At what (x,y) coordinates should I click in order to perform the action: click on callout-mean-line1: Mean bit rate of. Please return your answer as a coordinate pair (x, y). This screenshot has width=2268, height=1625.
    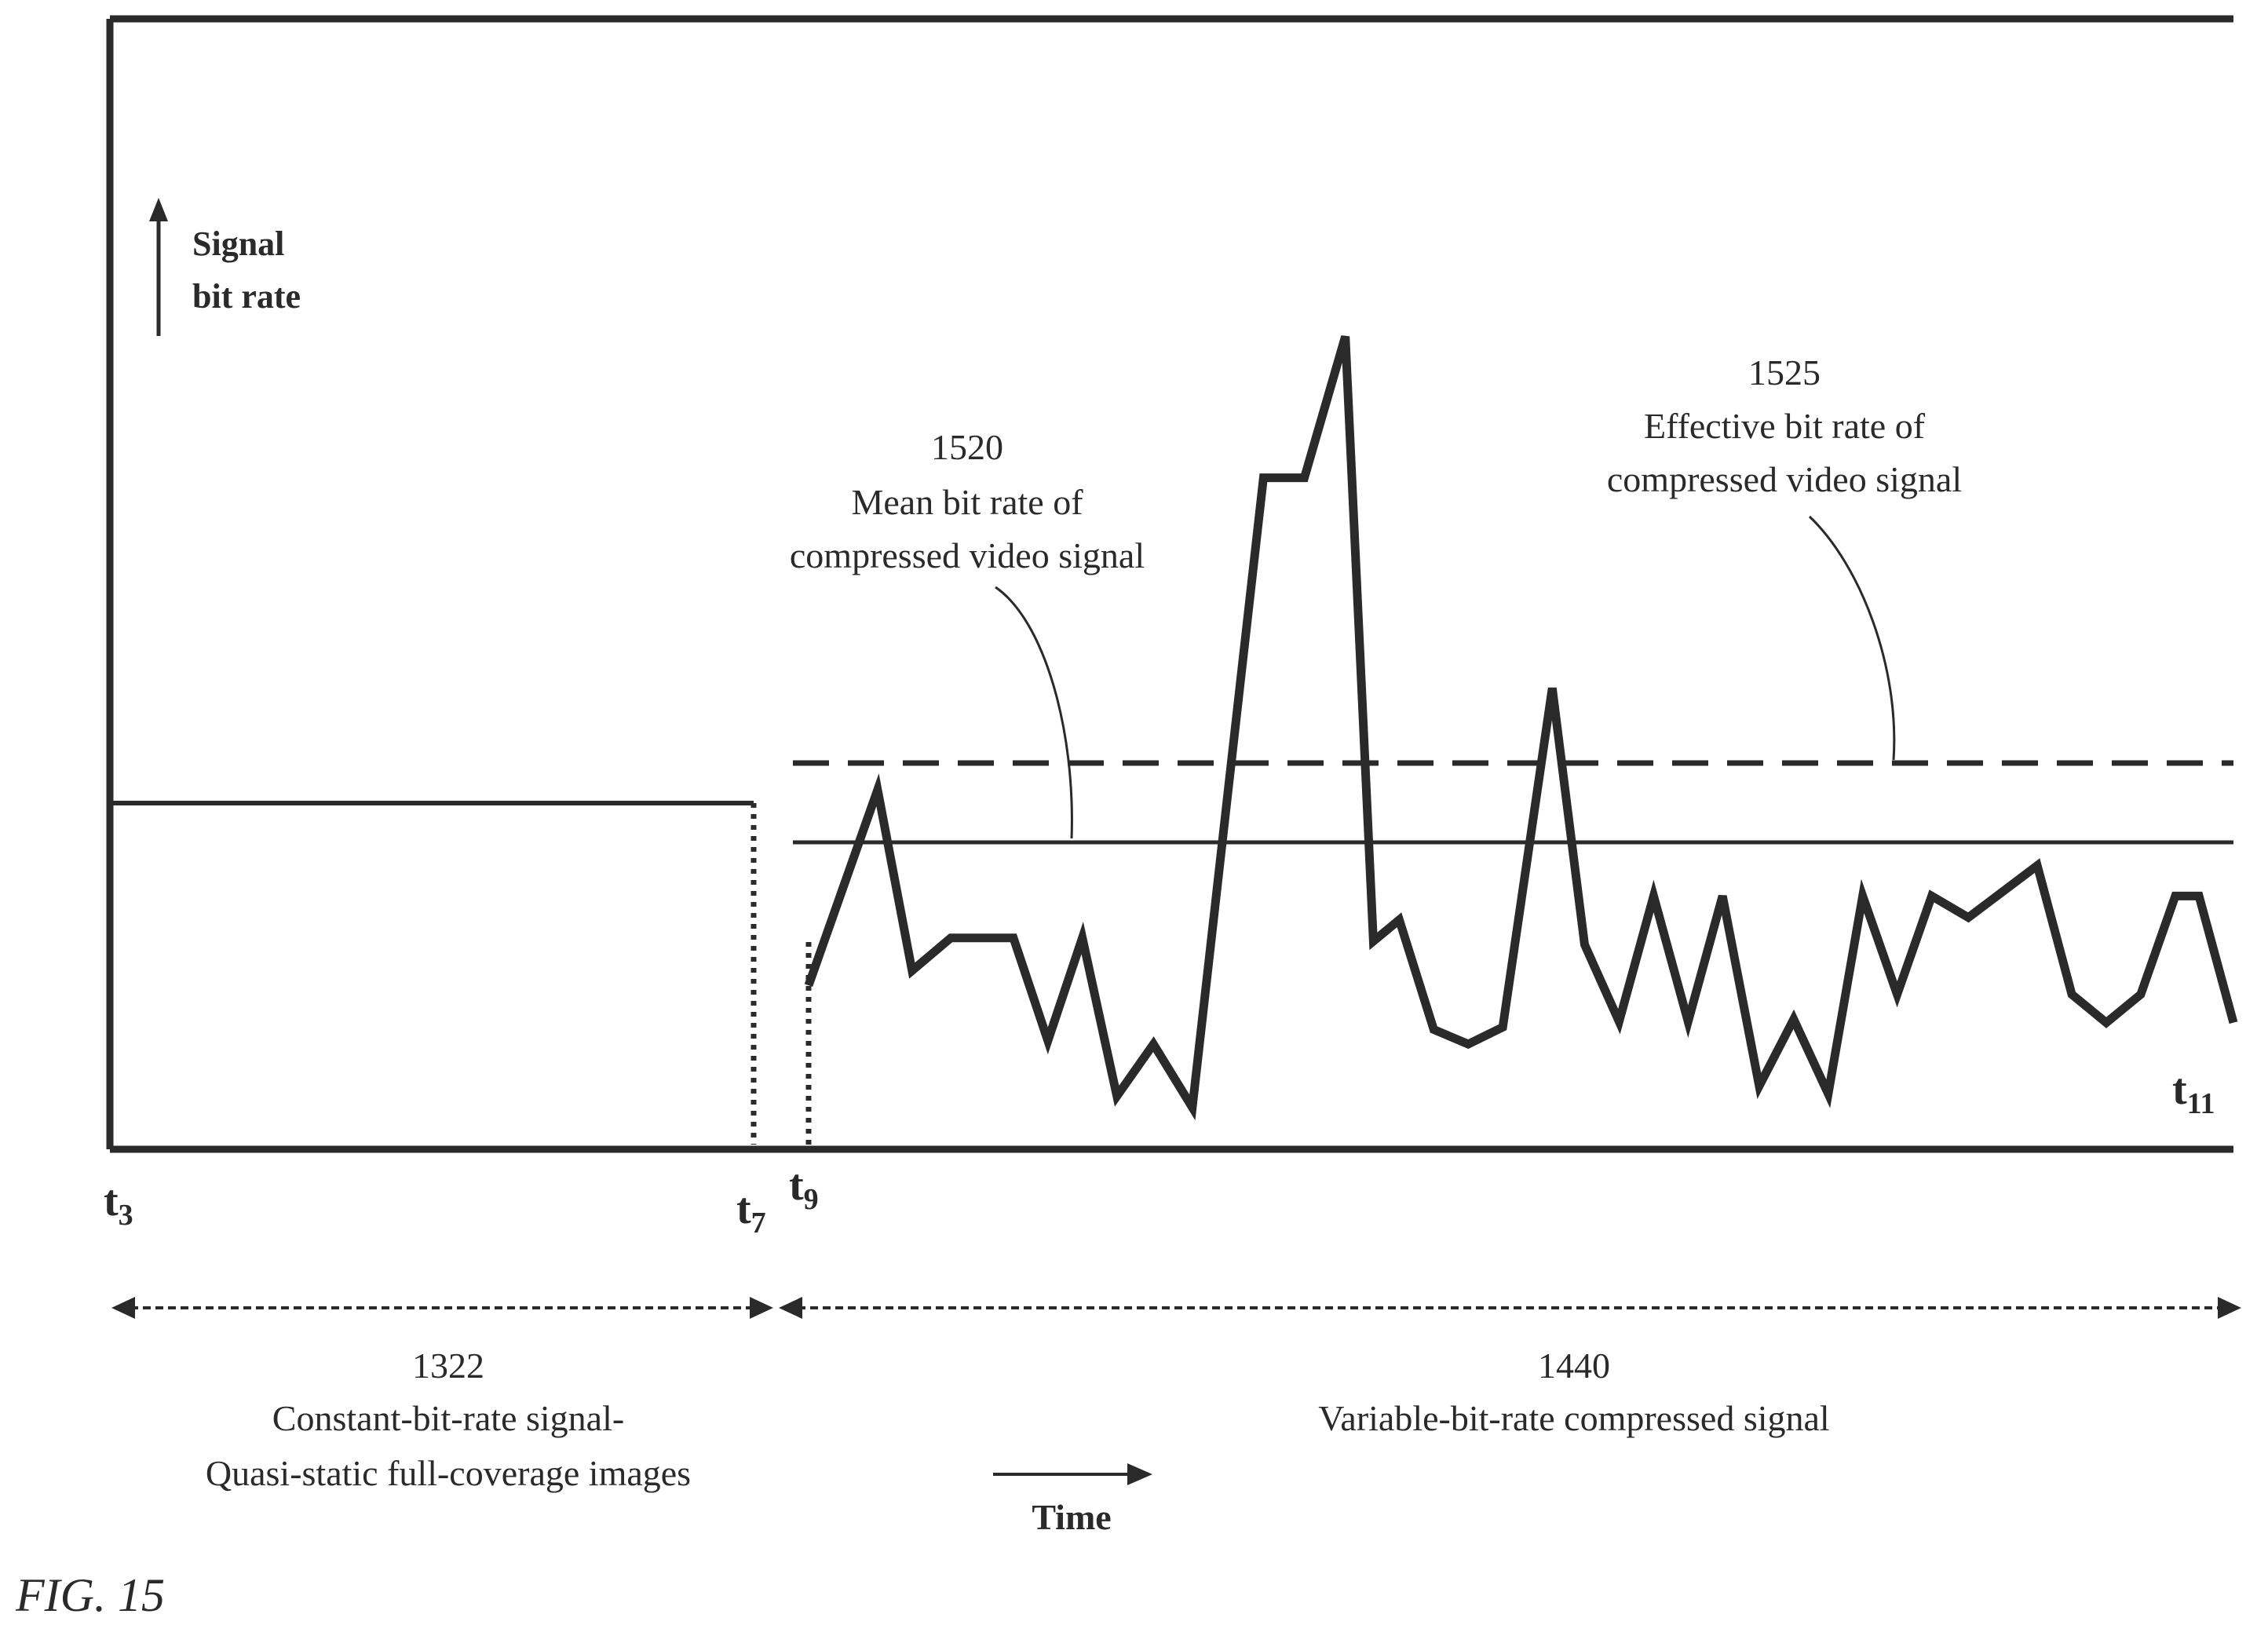
    Looking at the image, I should click on (967, 502).